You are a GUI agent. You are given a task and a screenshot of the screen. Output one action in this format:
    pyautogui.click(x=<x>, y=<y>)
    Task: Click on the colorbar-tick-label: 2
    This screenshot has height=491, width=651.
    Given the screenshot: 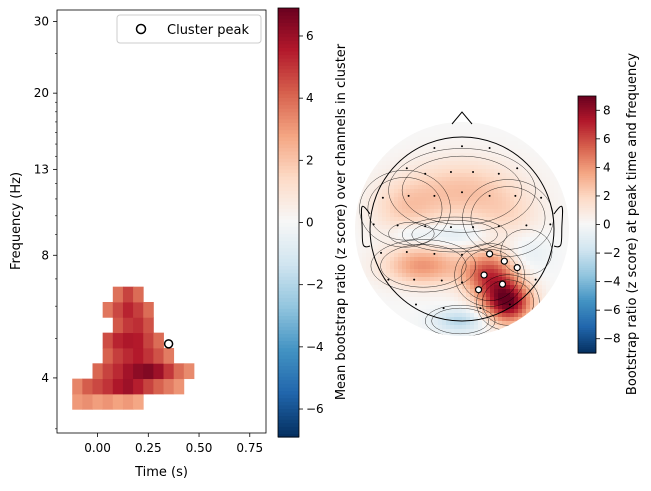 What is the action you would take?
    pyautogui.click(x=310, y=160)
    